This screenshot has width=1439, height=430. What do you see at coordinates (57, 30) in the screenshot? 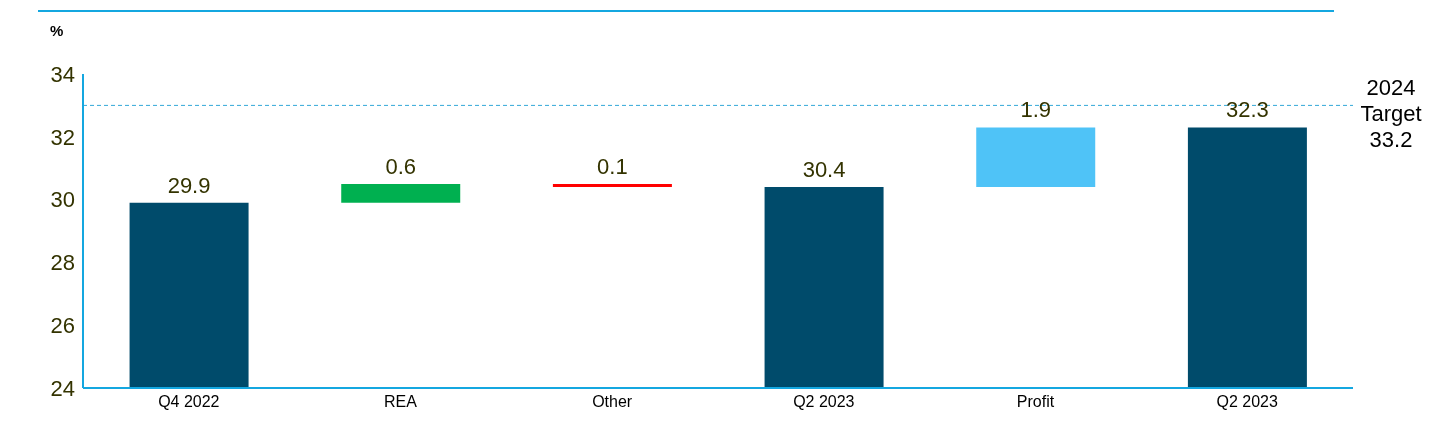
I see `y-axis-title: %` at bounding box center [57, 30].